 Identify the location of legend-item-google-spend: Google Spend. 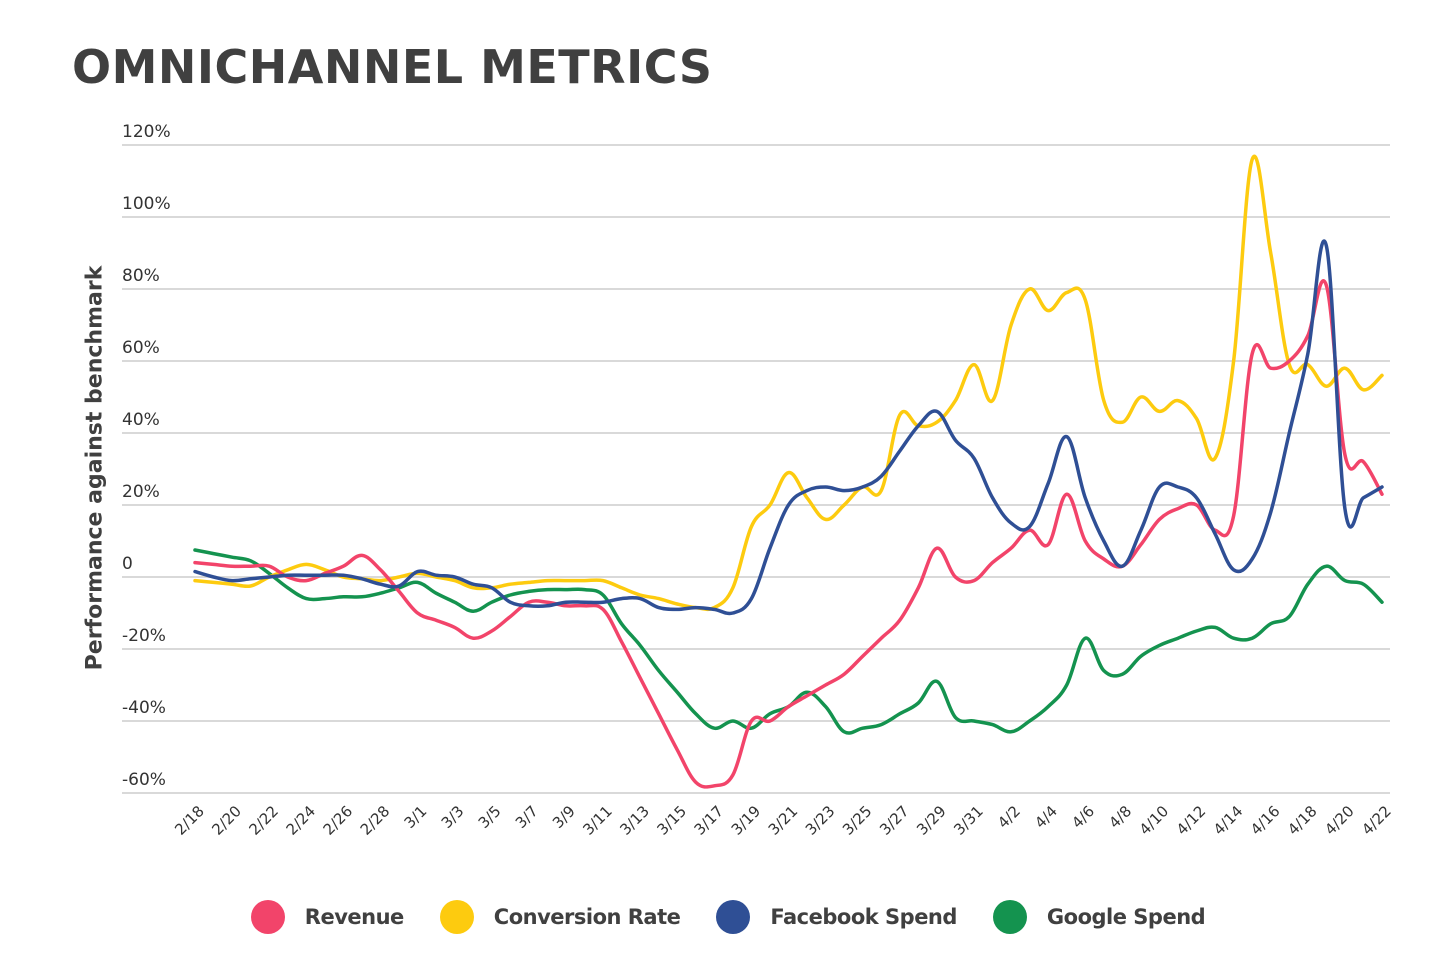
(1099, 917).